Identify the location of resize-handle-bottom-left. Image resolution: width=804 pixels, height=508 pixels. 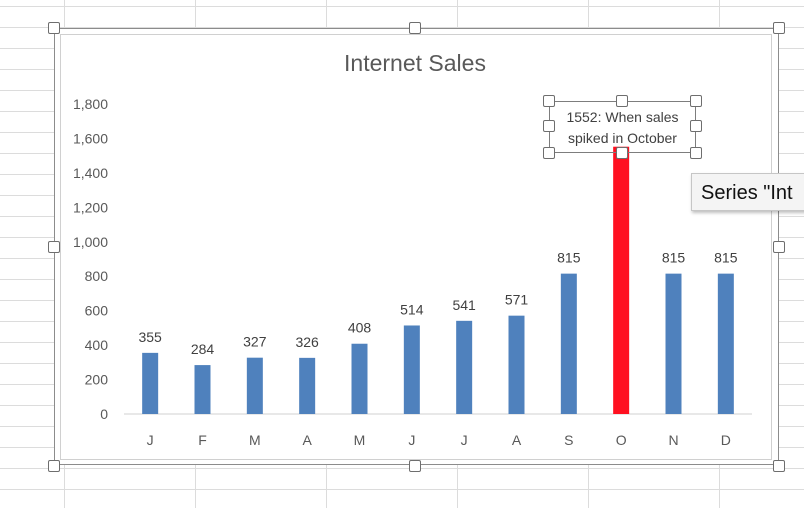
(54, 466).